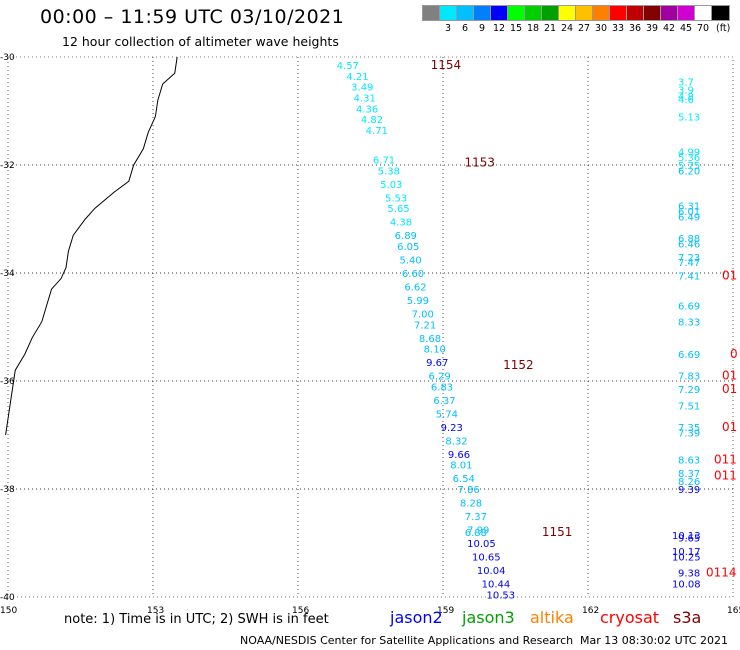  What do you see at coordinates (7, 382) in the screenshot?
I see `lat-tick-label: -36` at bounding box center [7, 382].